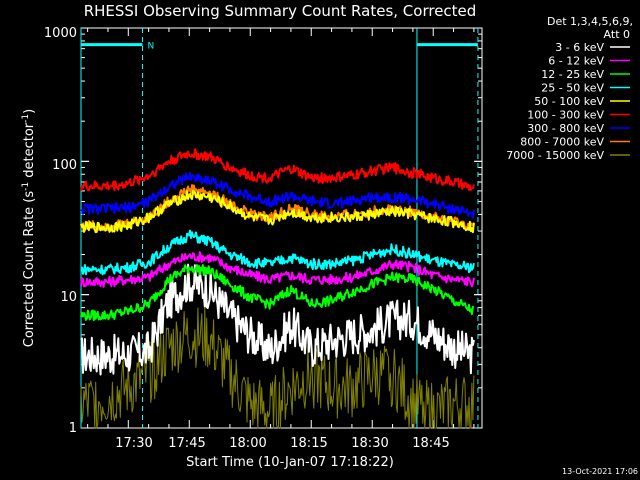  I want to click on x-axis-label: Start Time (10-Jan-07 17:18:22), so click(290, 462).